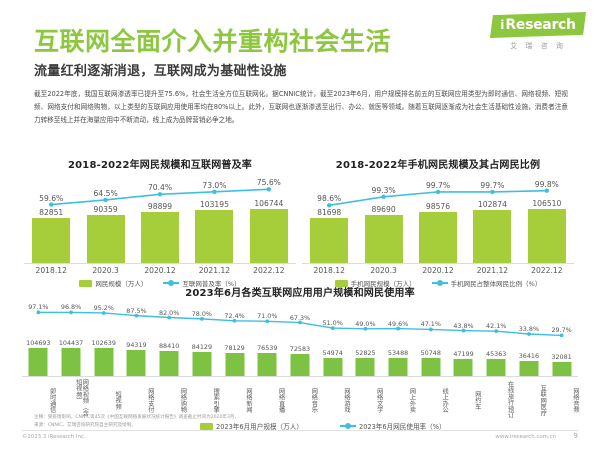  What do you see at coordinates (438, 206) in the screenshot?
I see `bar-value-label: 98576` at bounding box center [438, 206].